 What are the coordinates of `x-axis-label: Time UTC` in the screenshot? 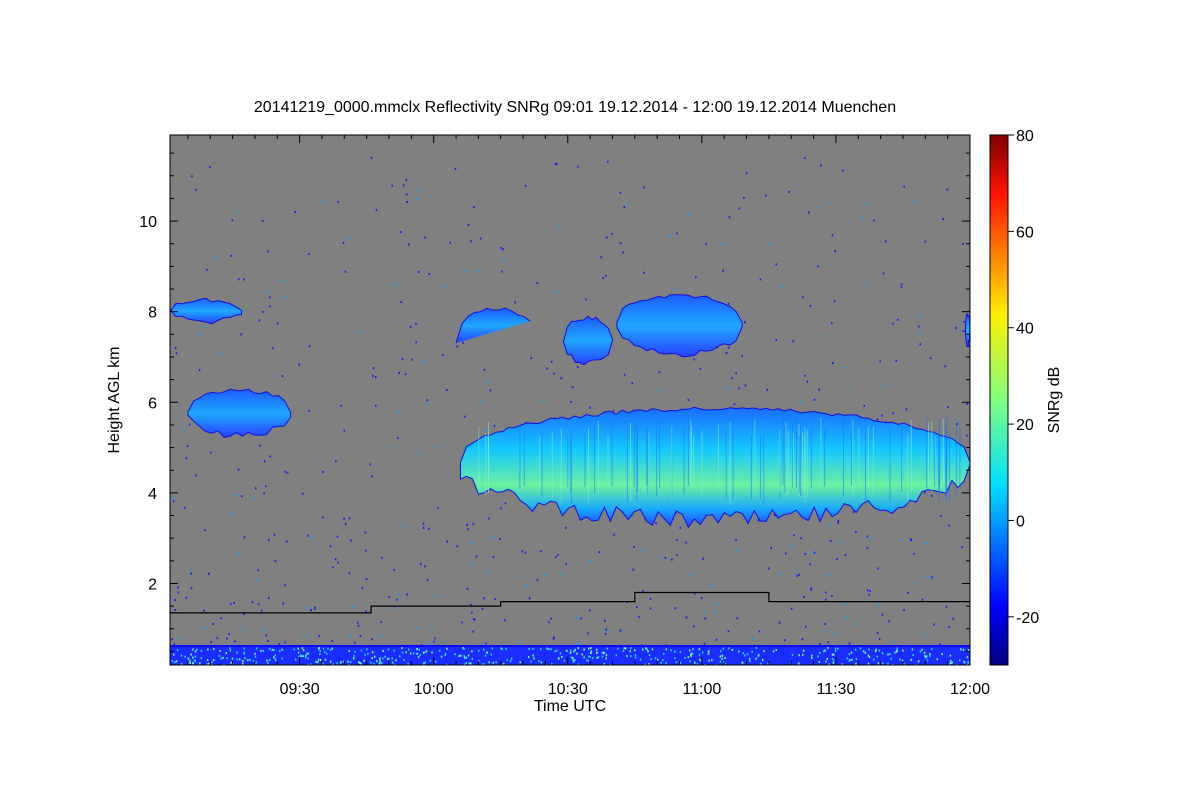 It's located at (570, 706).